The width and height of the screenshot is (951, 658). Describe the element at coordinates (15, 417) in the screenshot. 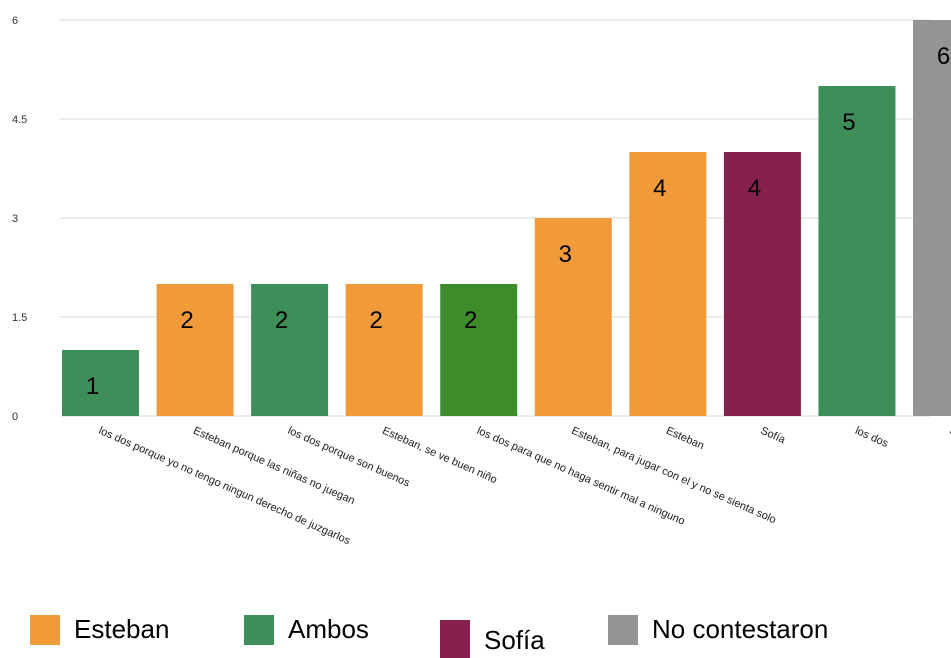

I see `y-tick-label: 0` at that location.